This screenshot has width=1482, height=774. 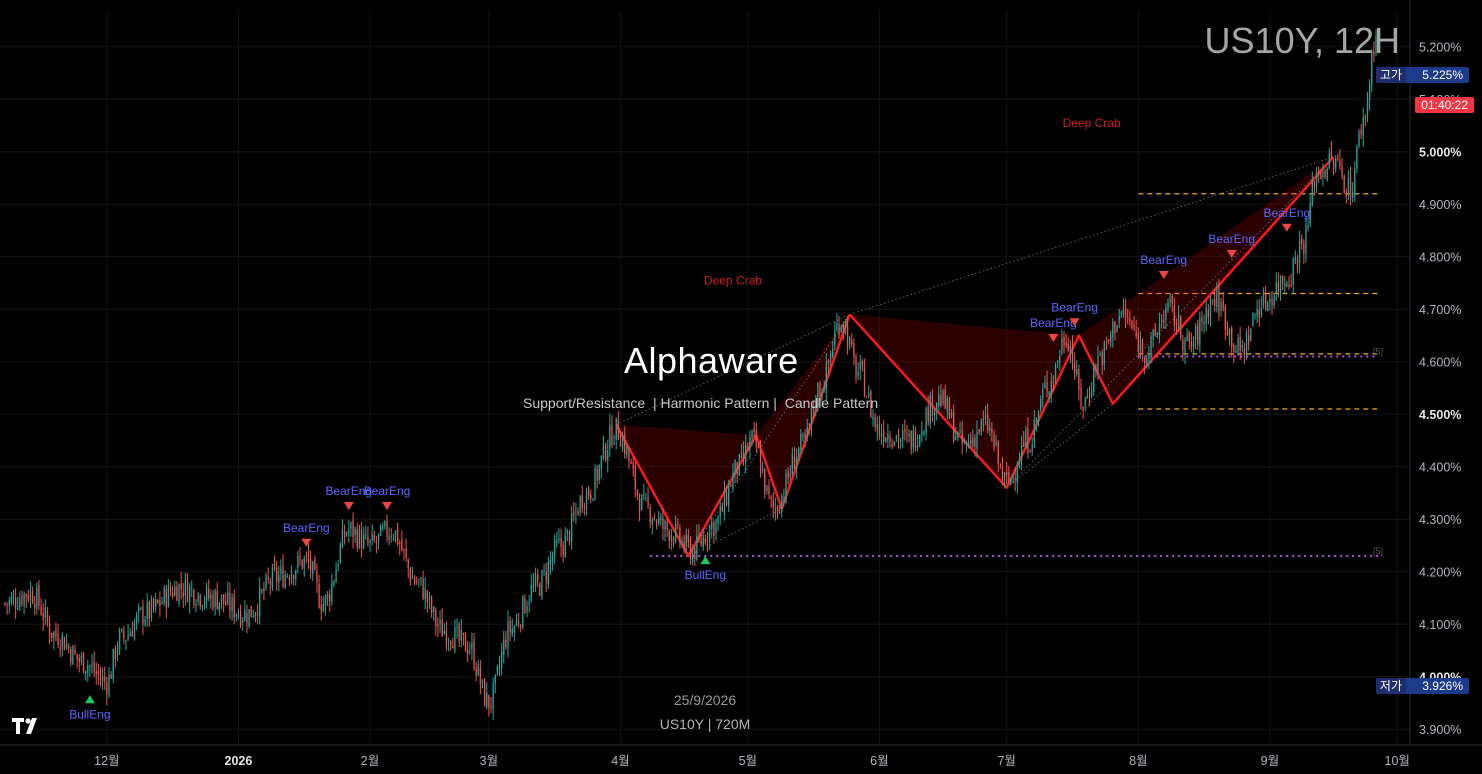 I want to click on harmonic-guide, so click(x=1091, y=235).